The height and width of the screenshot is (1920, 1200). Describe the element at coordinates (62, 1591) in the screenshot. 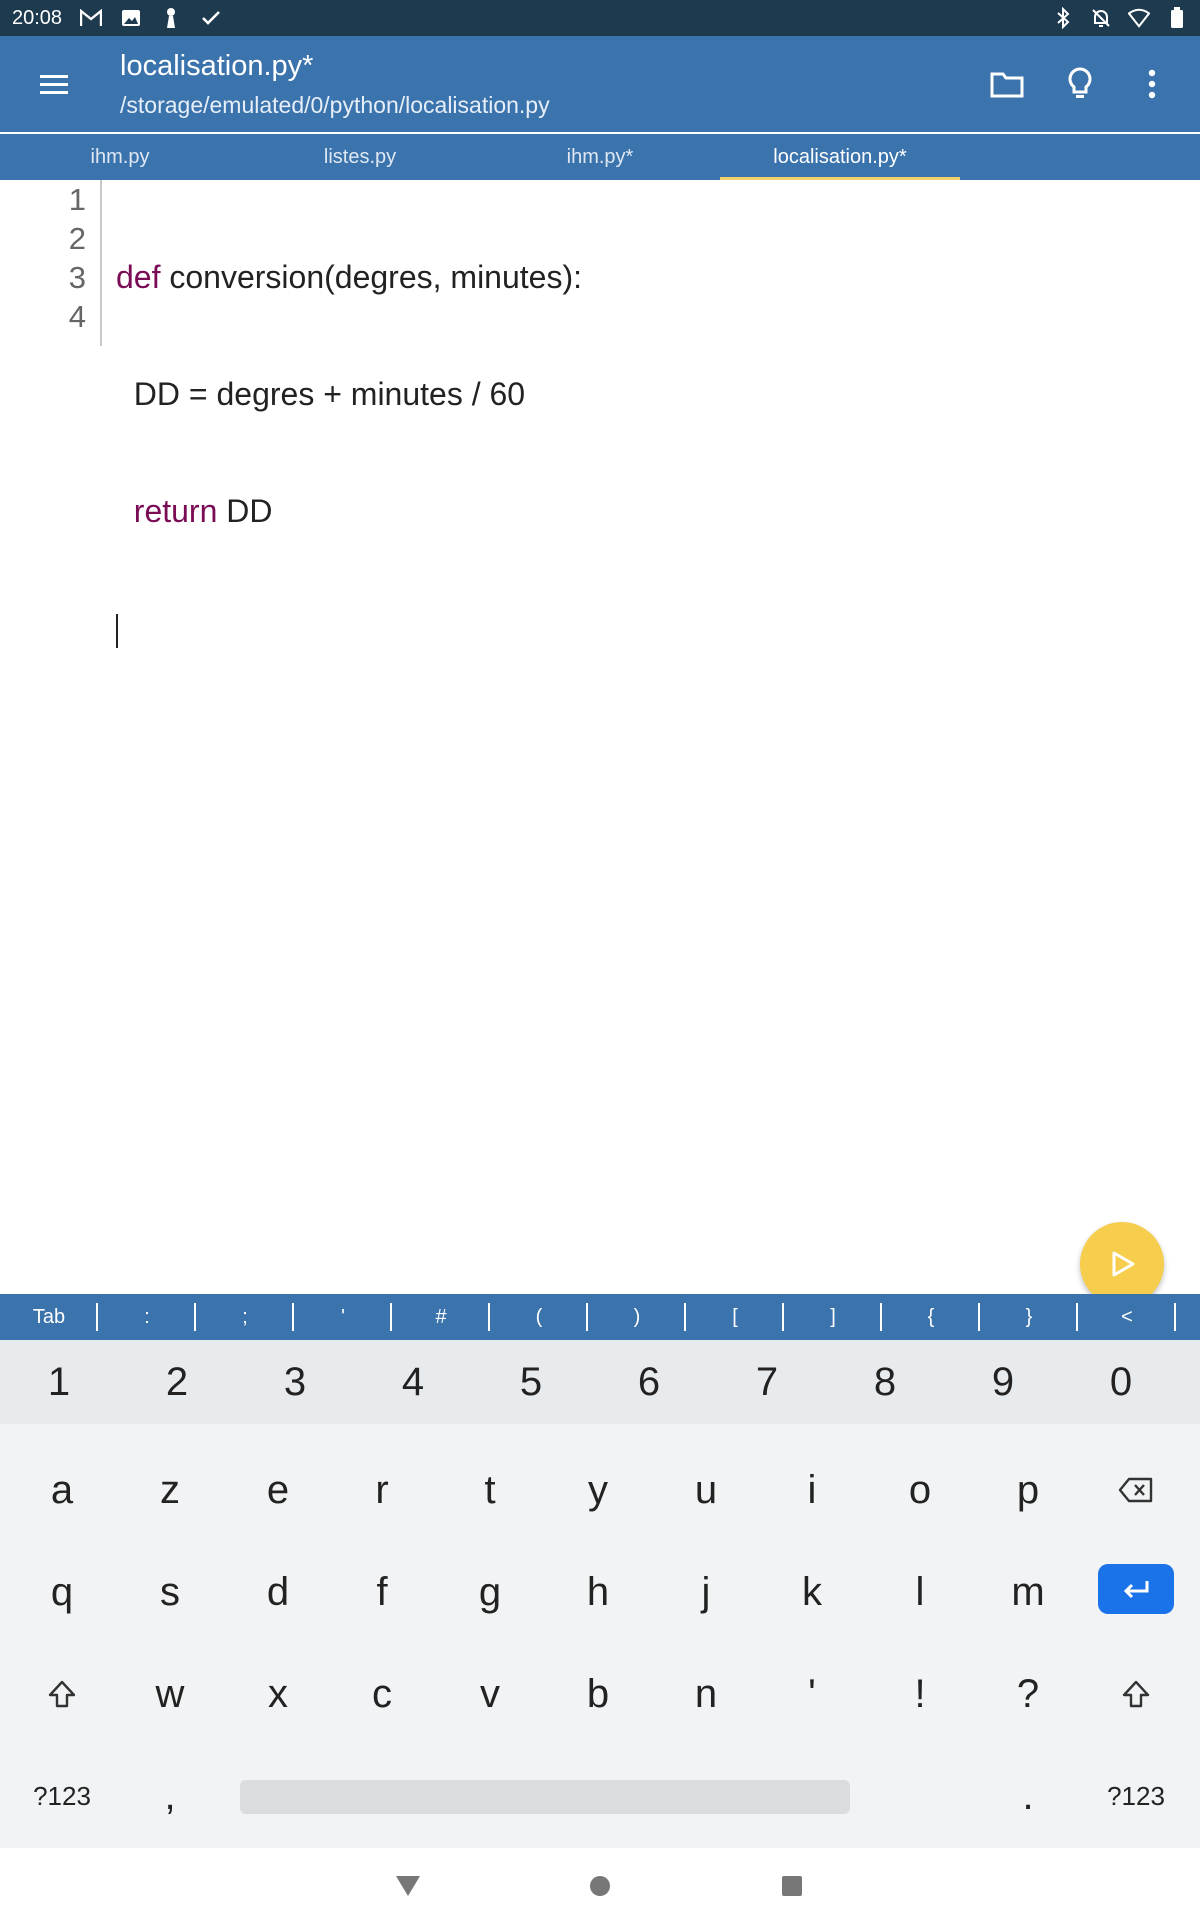

I see `key-q: q` at that location.